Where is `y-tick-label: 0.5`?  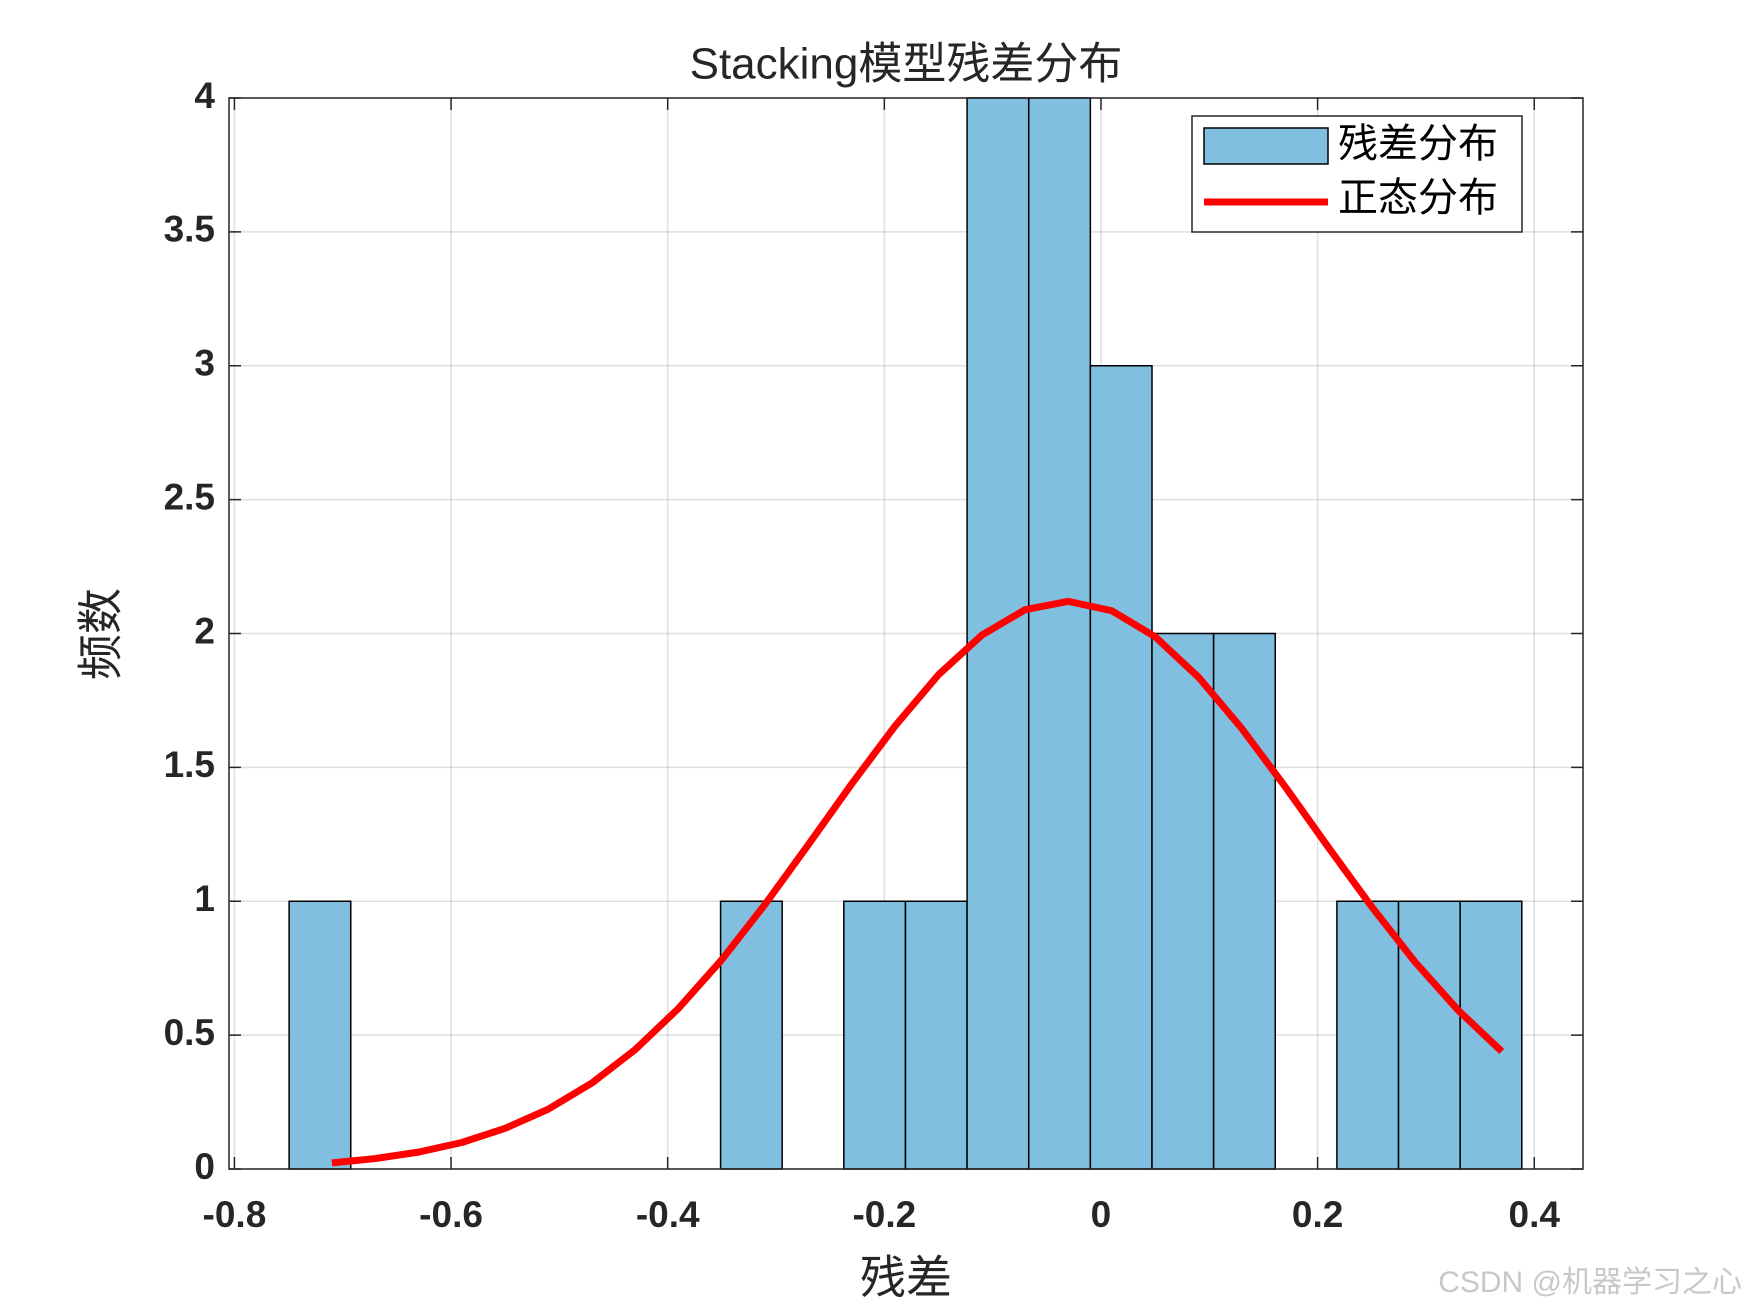
y-tick-label: 0.5 is located at coordinates (189, 1032).